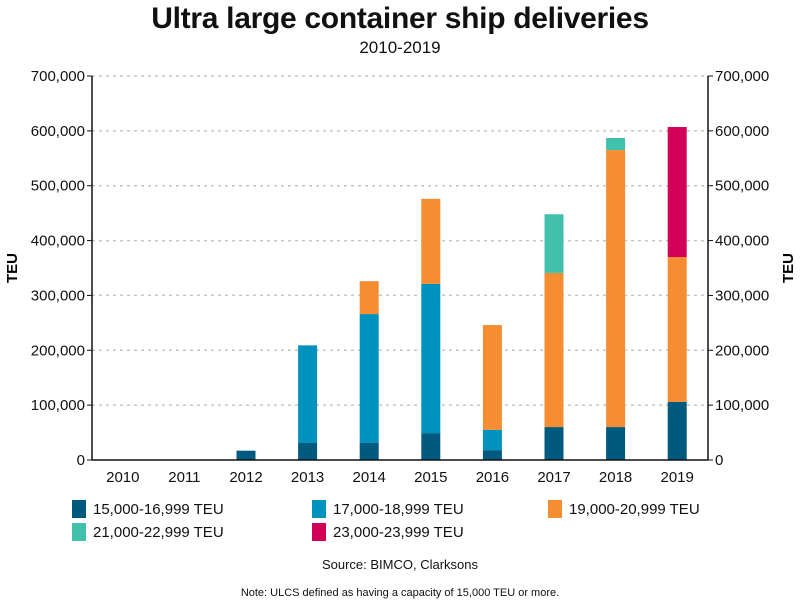  What do you see at coordinates (788, 268) in the screenshot?
I see `y-axis-label-right: TEU` at bounding box center [788, 268].